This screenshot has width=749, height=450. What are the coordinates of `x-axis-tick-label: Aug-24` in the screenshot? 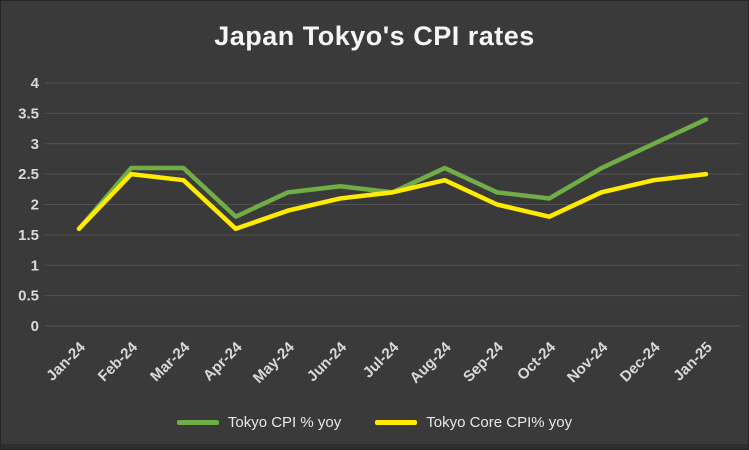 It's located at (431, 362).